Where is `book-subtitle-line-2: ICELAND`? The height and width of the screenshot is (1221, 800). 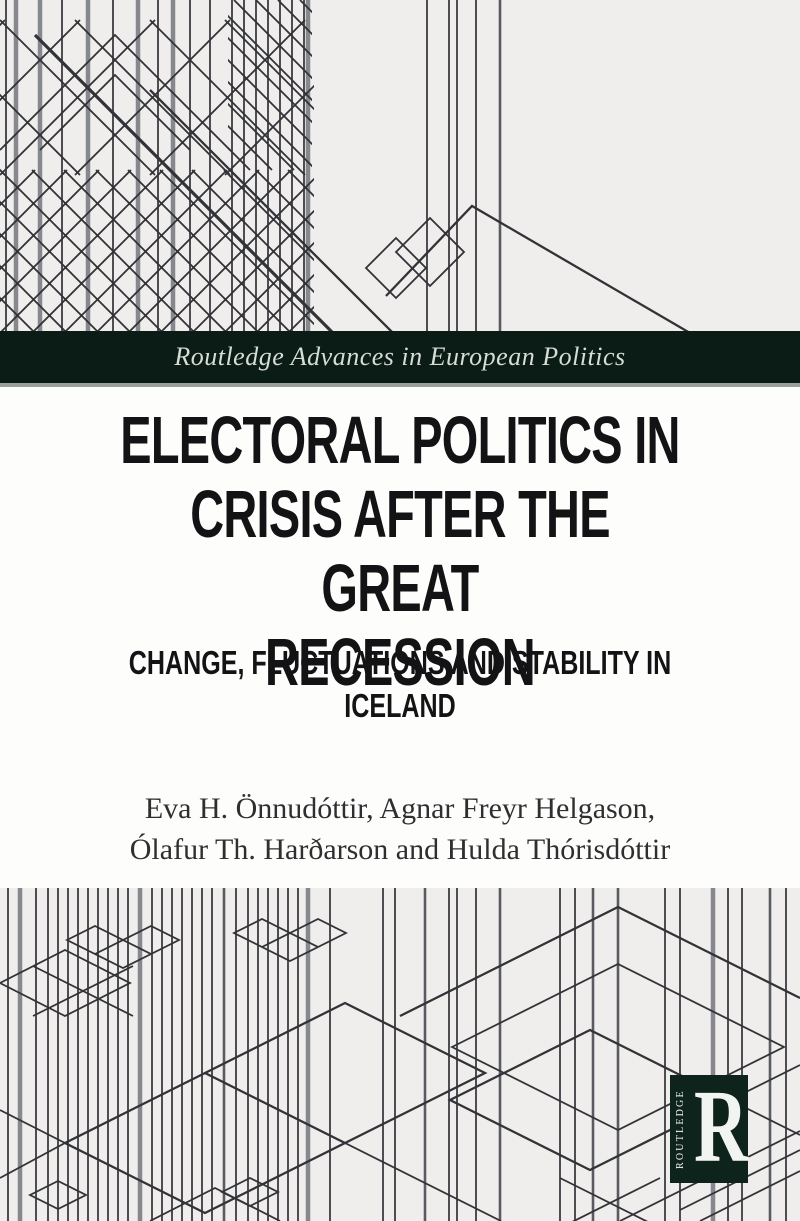 book-subtitle-line-2: ICELAND is located at coordinates (400, 705).